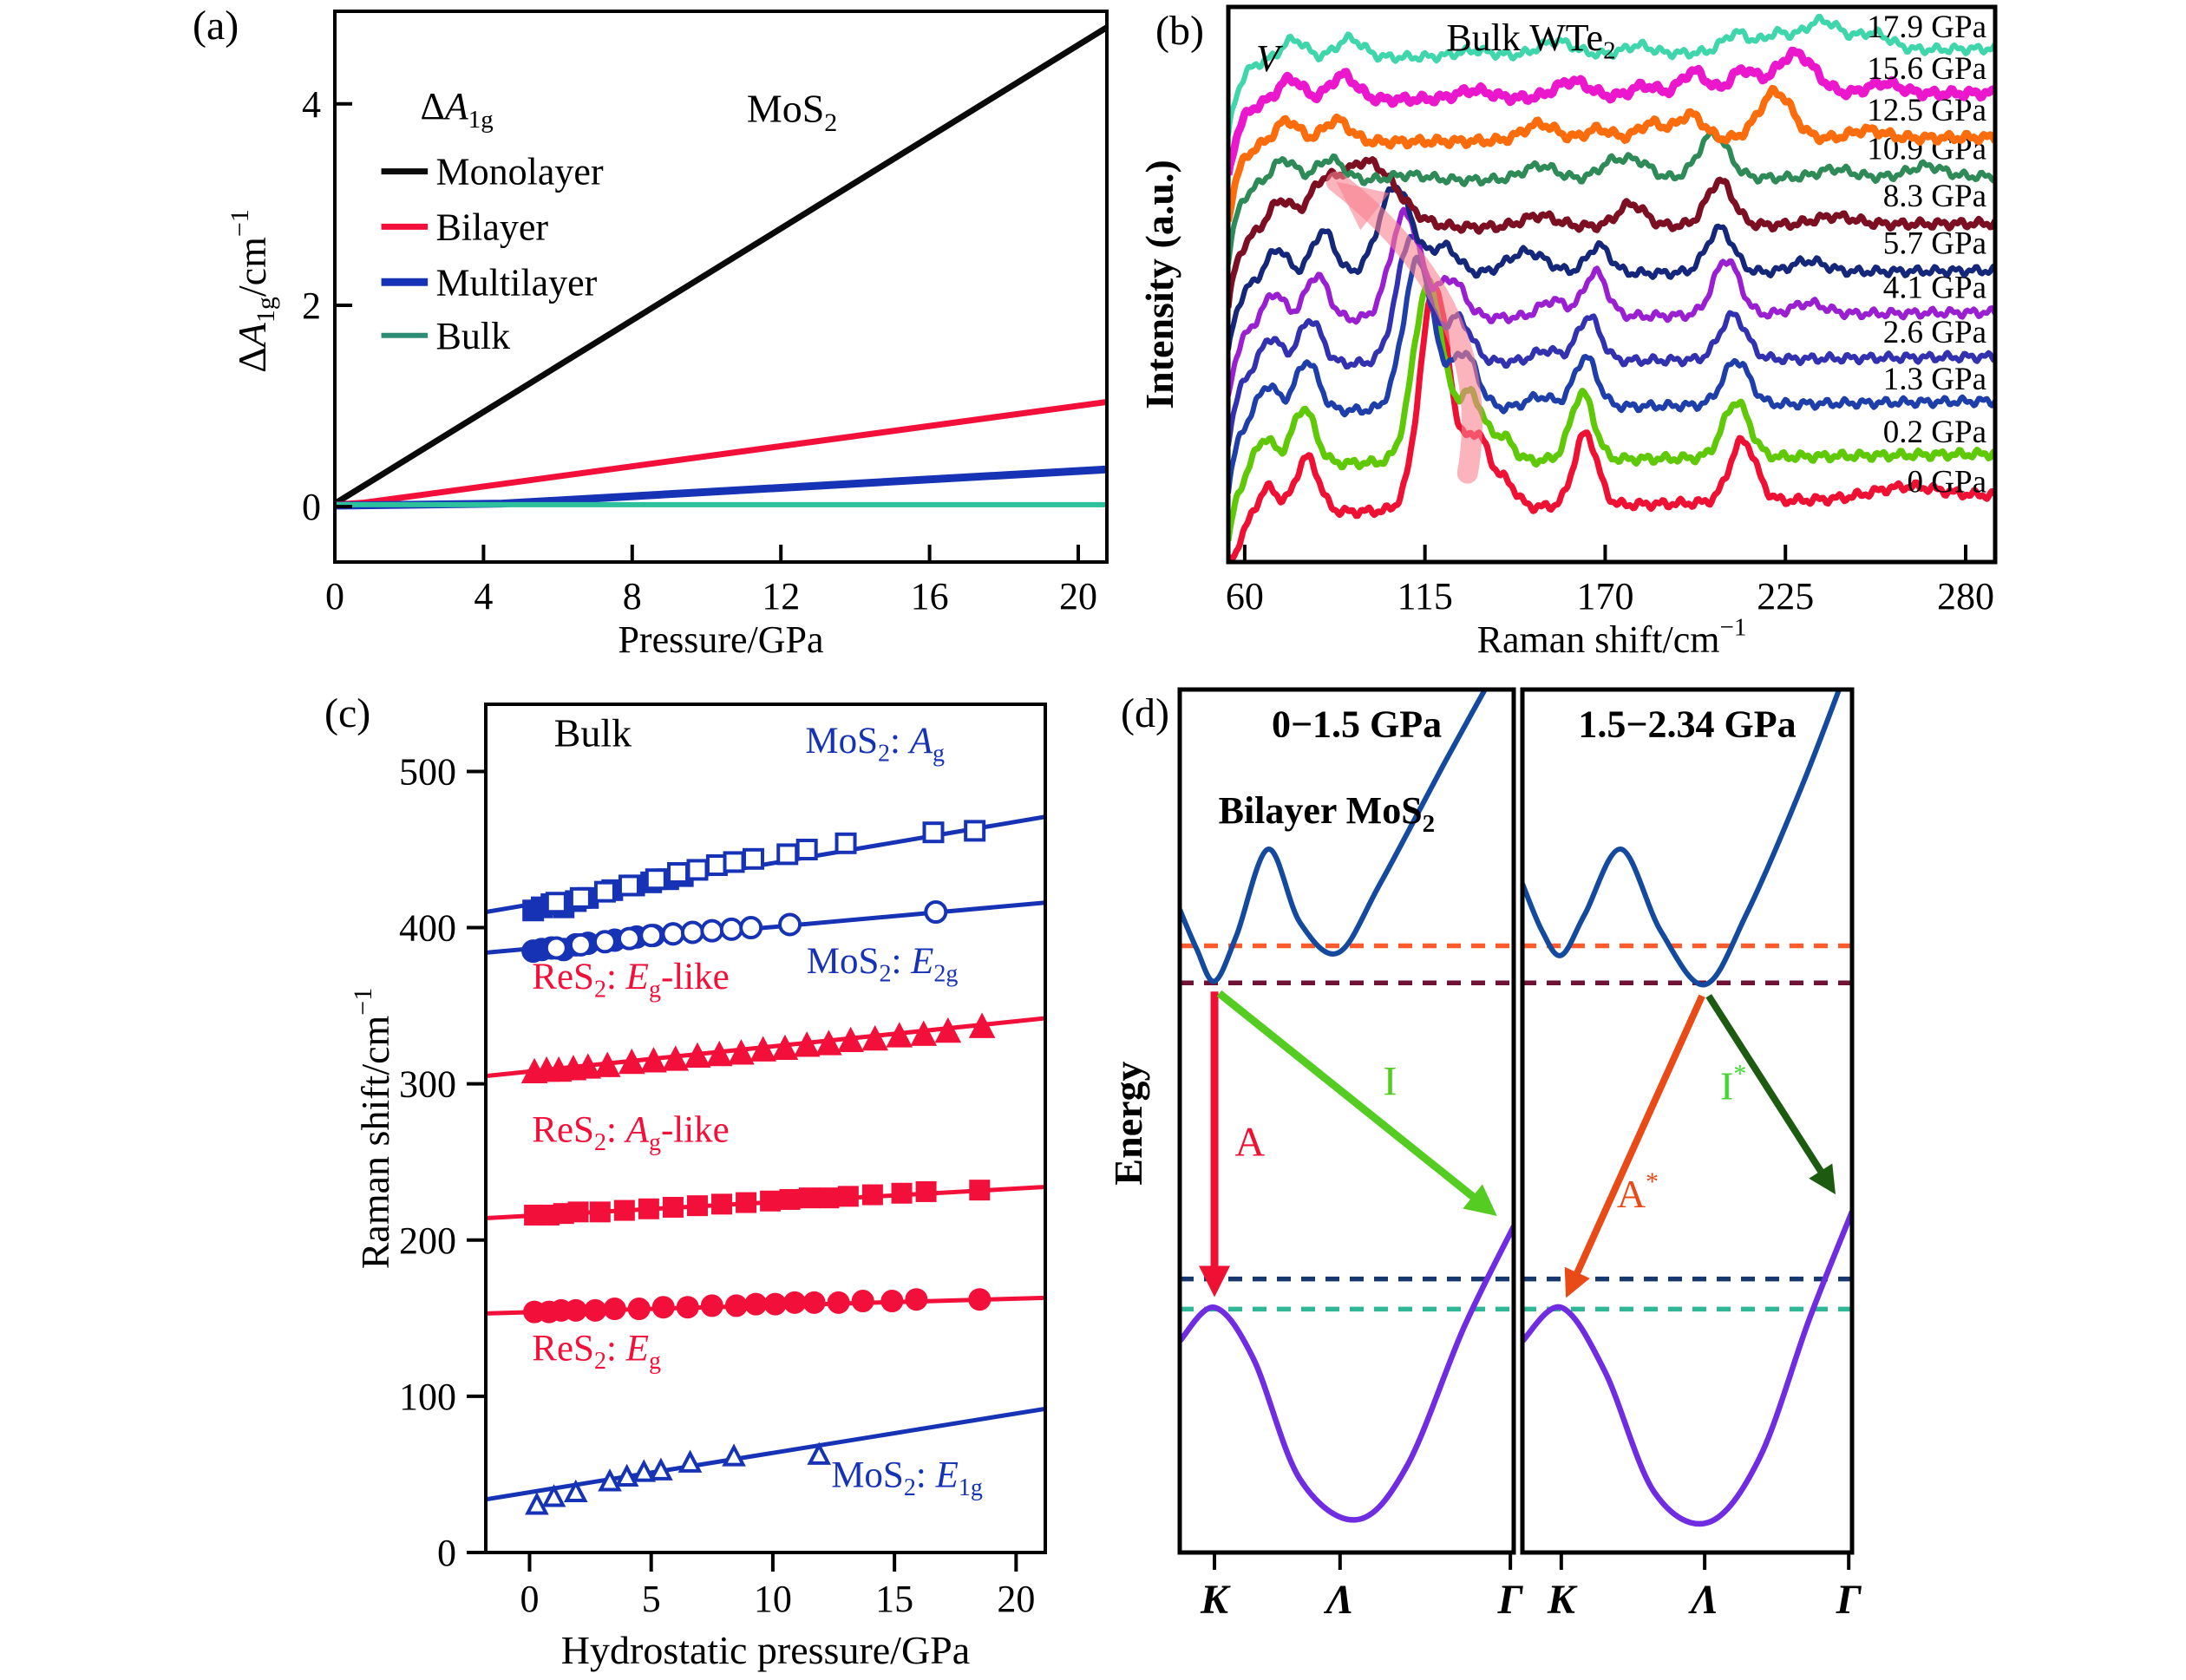  I want to click on svg-text: ReS2: Eg, so click(596, 1351).